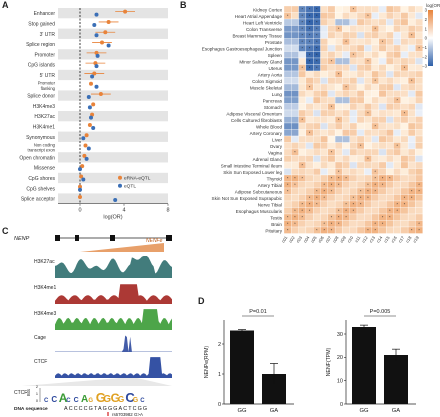 This screenshot has width=440, height=417. I want to click on heatmap-row-label: Cells Cultured fibroblasts, so click(257, 120).